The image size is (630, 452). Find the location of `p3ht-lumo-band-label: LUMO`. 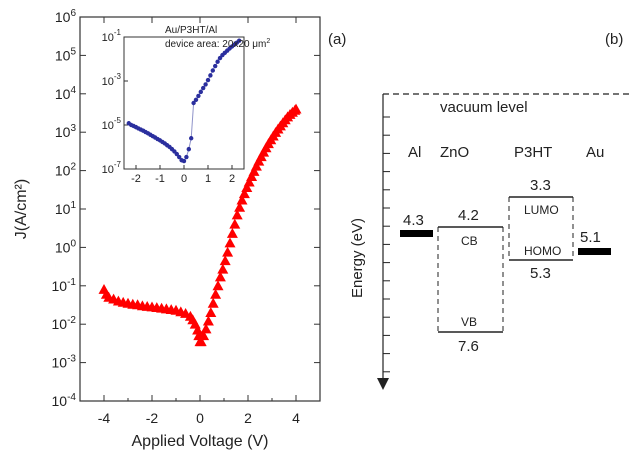

p3ht-lumo-band-label: LUMO is located at coordinates (541, 210).